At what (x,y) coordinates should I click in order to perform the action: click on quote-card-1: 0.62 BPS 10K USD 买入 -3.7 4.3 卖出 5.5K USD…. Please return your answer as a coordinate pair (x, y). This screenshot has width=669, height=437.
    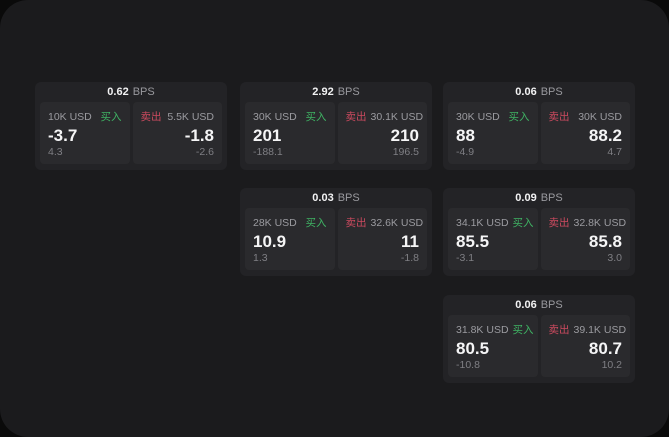
    Looking at the image, I should click on (131, 126).